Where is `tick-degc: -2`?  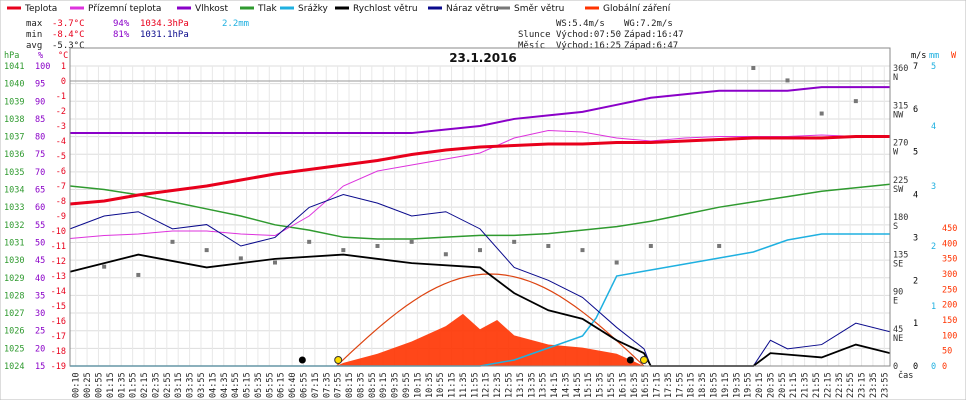
tick-degc: -2 is located at coordinates (61, 112).